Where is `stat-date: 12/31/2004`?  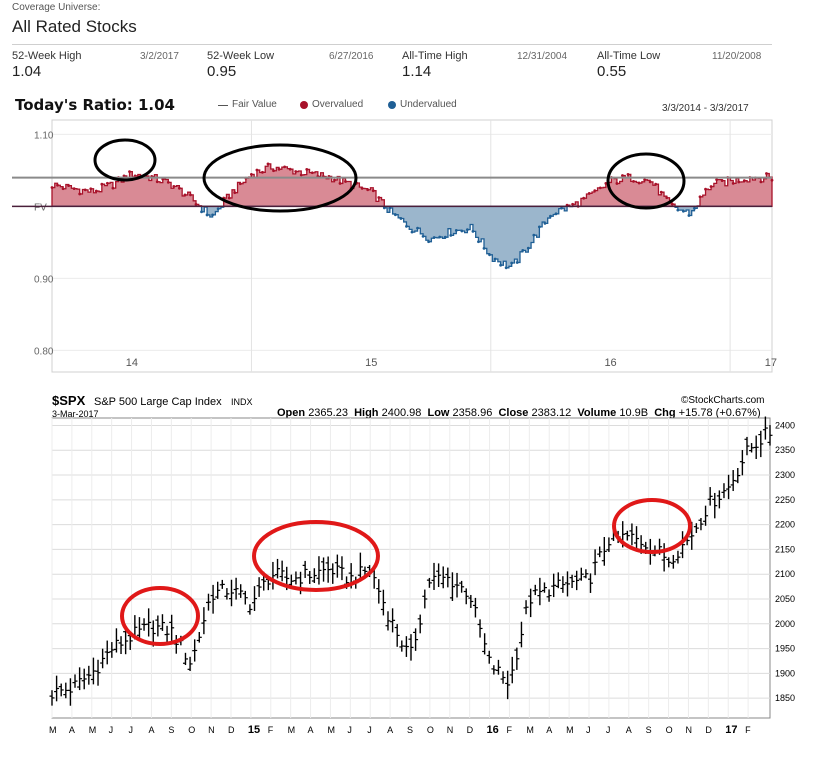
stat-date: 12/31/2004 is located at coordinates (542, 56).